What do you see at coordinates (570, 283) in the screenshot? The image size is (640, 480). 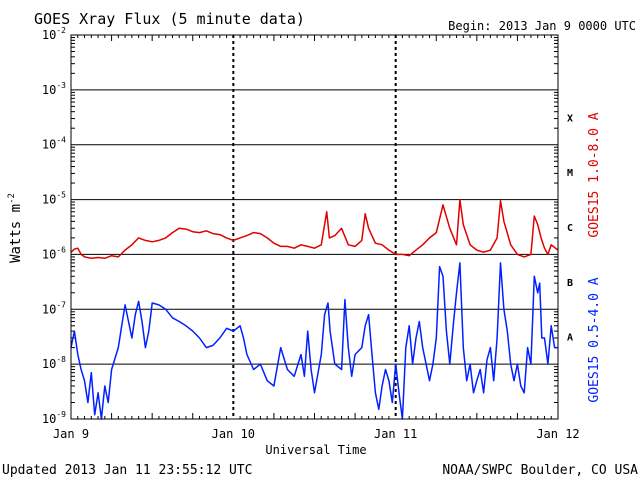 I see `flare-class-b: B` at bounding box center [570, 283].